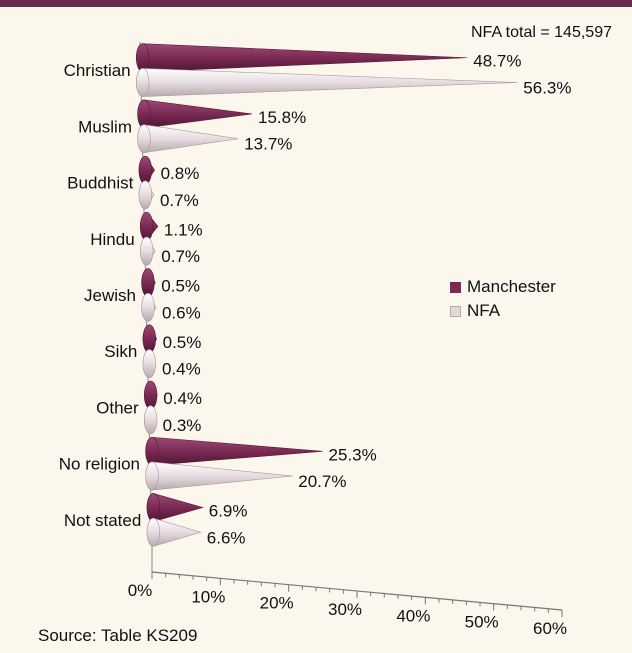 This screenshot has width=632, height=653. I want to click on legend-swatch-nfa, so click(455, 311).